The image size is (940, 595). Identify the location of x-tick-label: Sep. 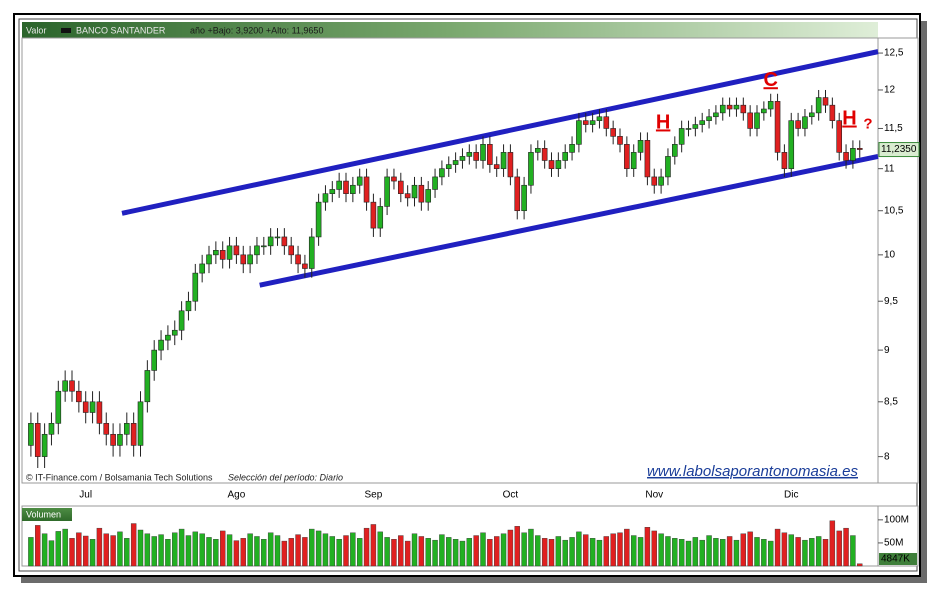
(374, 495).